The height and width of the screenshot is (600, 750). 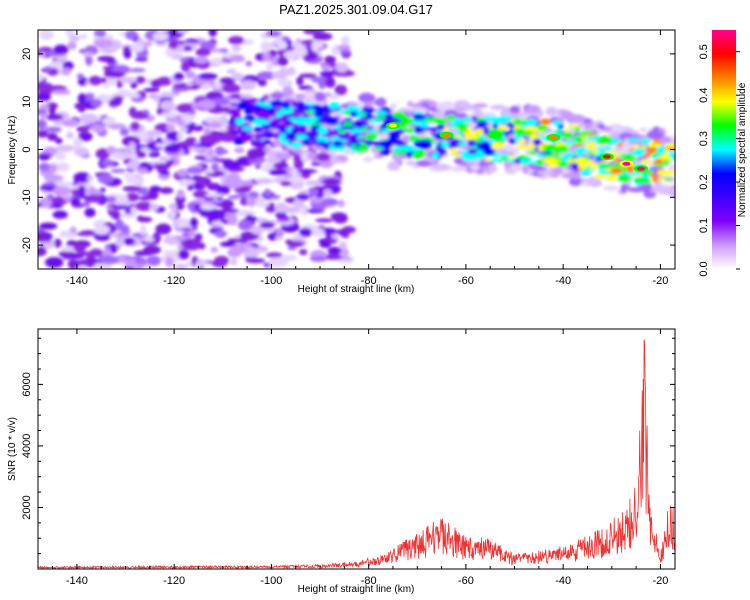 I want to click on spectrogram-y-tick-label: -20, so click(x=27, y=245).